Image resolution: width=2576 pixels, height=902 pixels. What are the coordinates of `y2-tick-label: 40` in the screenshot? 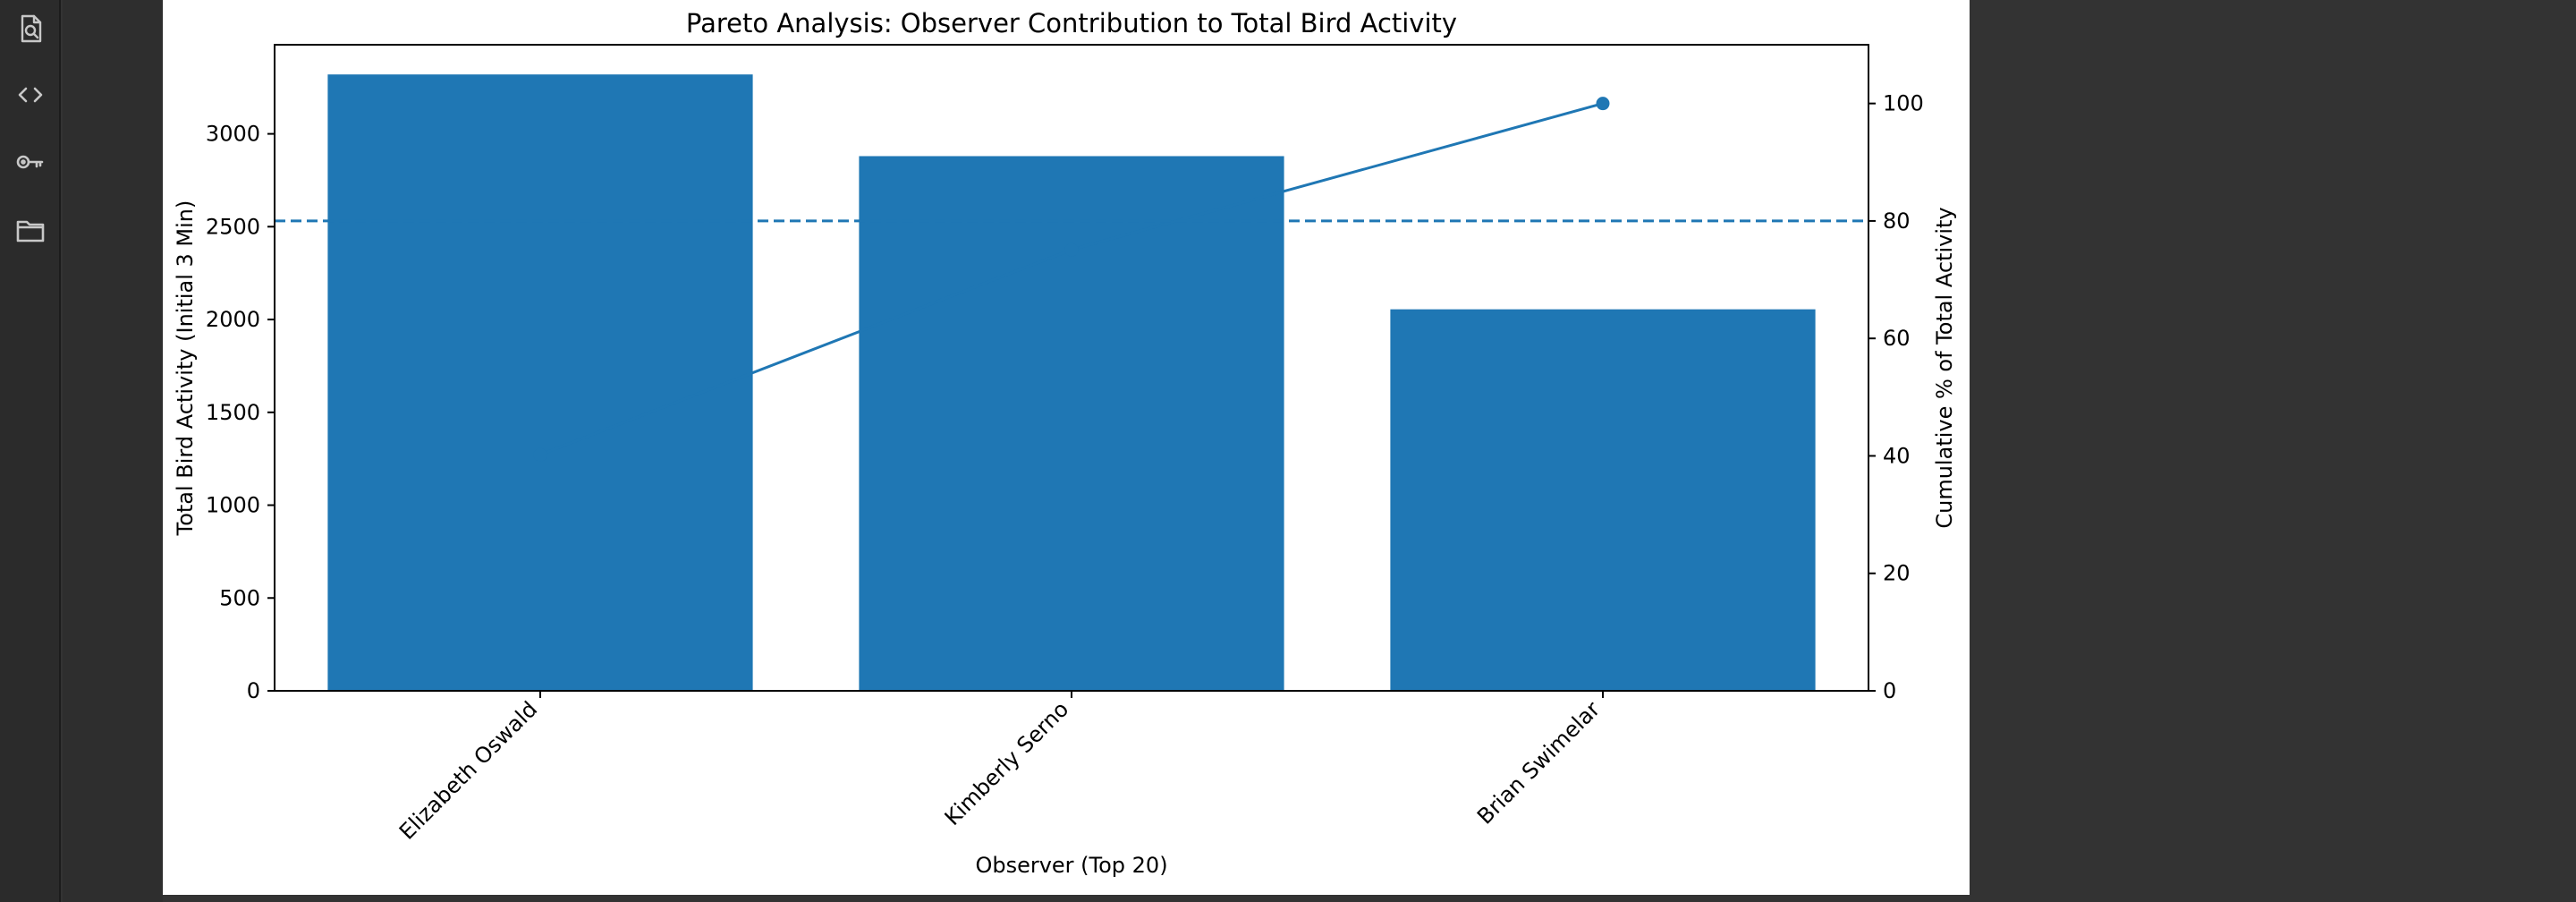 It's located at (1897, 455).